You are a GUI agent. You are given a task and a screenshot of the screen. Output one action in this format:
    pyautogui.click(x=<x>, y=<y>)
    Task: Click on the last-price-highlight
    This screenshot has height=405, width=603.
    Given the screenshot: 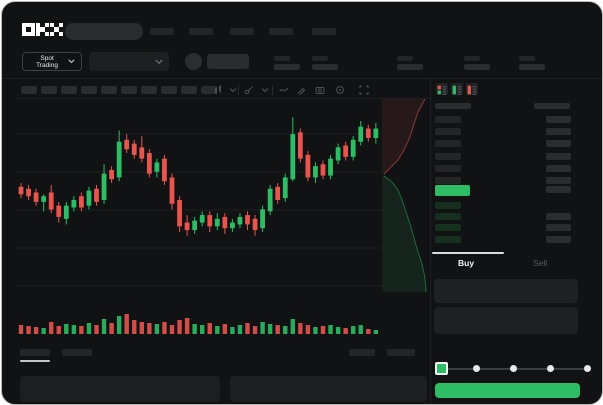 What is the action you would take?
    pyautogui.click(x=452, y=190)
    